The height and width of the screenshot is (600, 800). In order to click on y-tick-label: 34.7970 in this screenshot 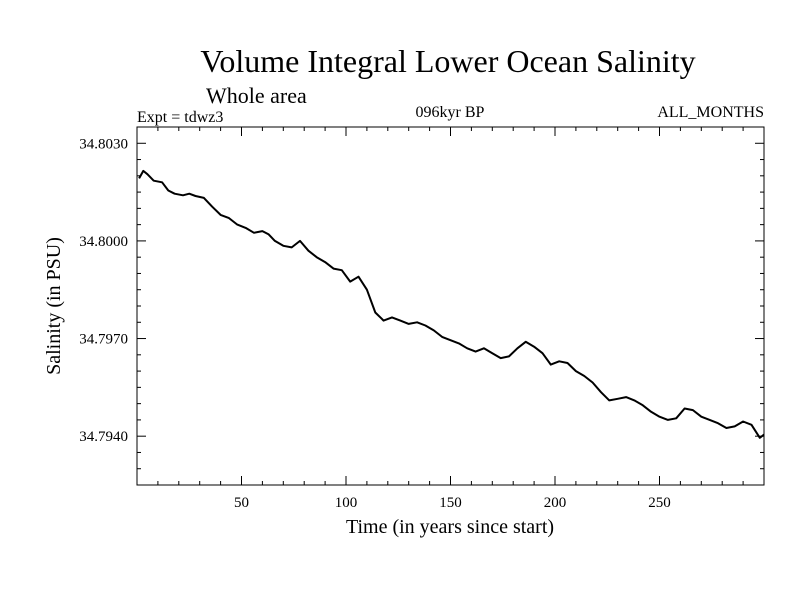, I will do `click(103, 340)`.